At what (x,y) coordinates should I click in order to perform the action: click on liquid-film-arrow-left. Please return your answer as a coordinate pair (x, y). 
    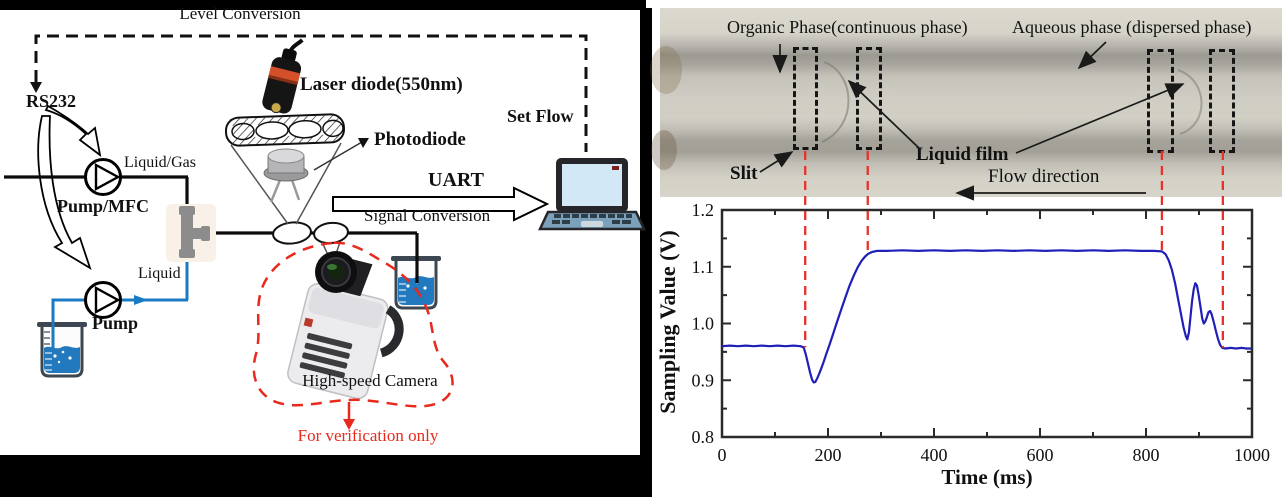
    Looking at the image, I should click on (884, 115).